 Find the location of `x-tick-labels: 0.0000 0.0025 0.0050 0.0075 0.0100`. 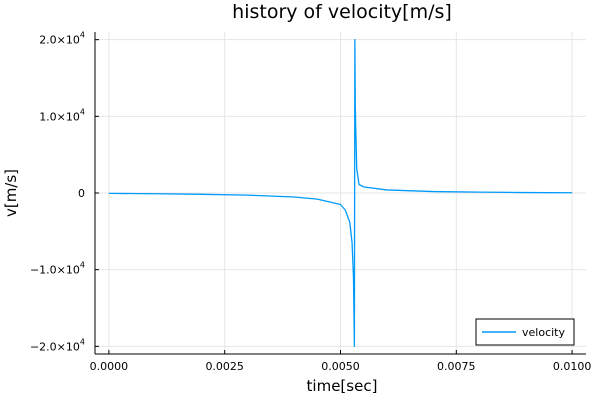

x-tick-labels: 0.0000 0.0025 0.0050 0.0075 0.0100 is located at coordinates (341, 366).